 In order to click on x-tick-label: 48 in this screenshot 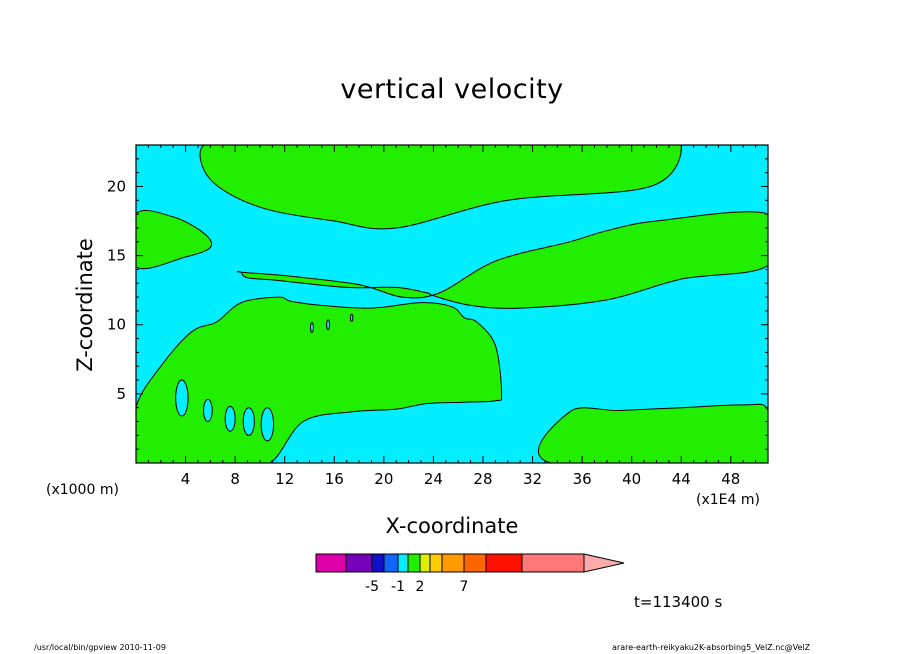, I will do `click(730, 479)`.